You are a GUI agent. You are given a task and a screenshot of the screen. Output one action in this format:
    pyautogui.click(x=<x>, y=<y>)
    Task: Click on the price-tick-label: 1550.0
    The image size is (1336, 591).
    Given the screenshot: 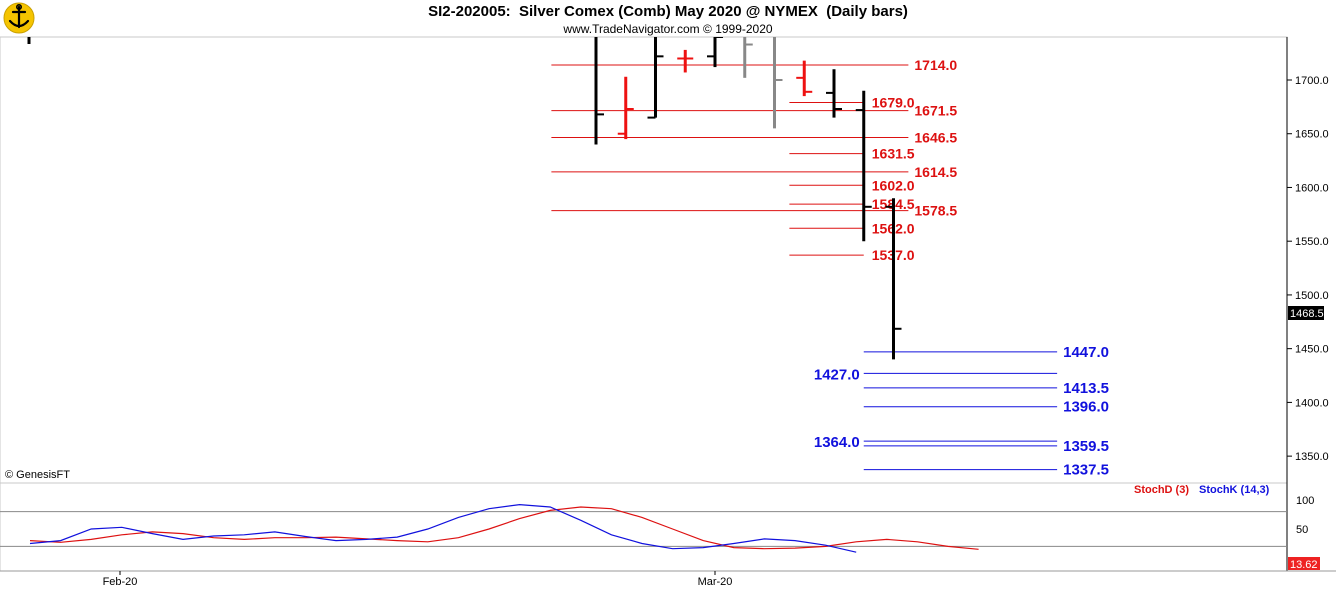 What is the action you would take?
    pyautogui.click(x=1312, y=242)
    